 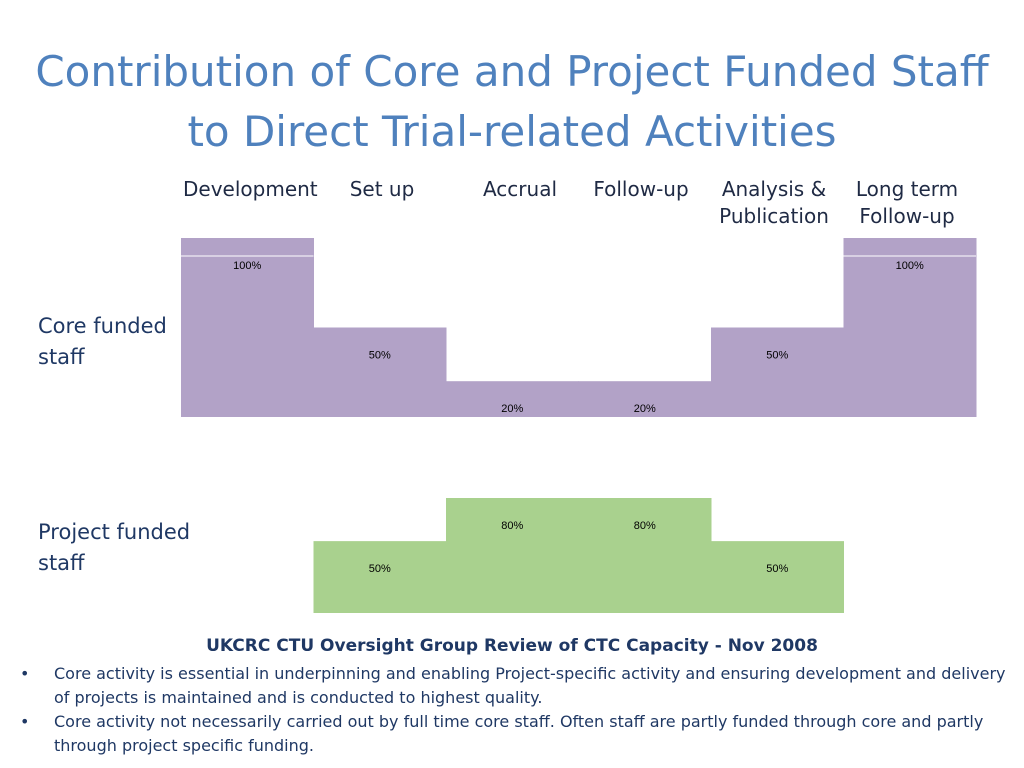 I want to click on column-header-set-up: Set up, so click(x=382, y=189).